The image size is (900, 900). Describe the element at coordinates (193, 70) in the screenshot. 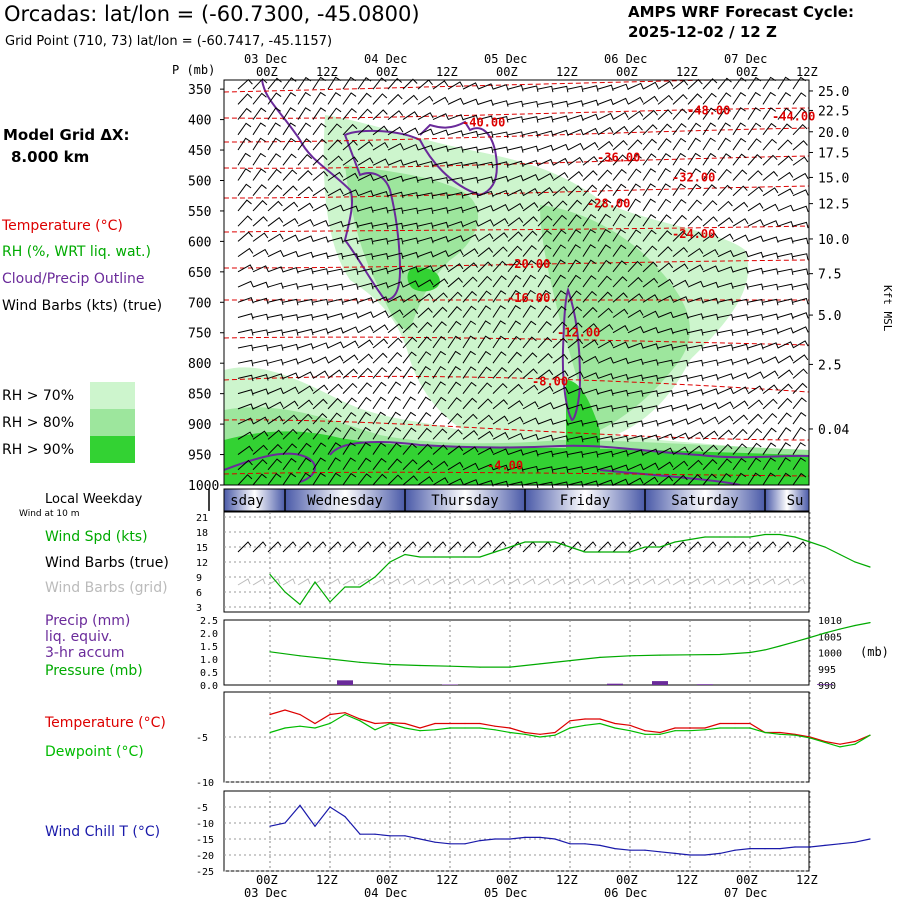

I see `pressure-axis-title: P (mb)` at that location.